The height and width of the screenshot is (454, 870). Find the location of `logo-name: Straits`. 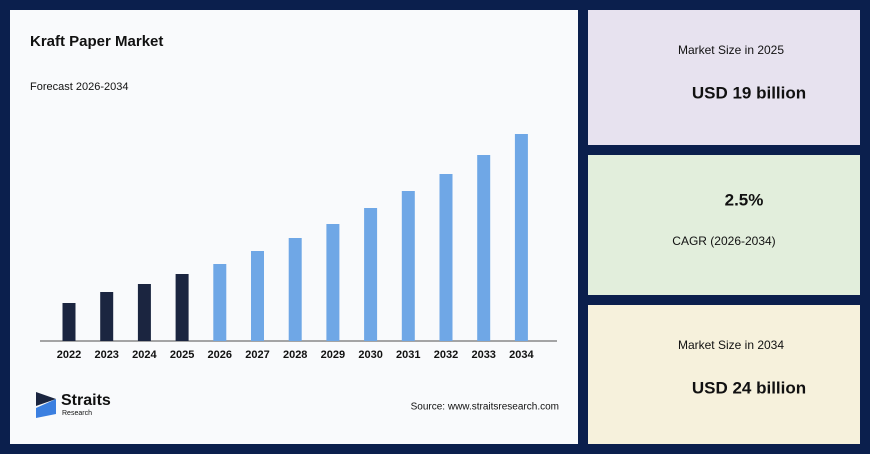

logo-name: Straits is located at coordinates (86, 400).